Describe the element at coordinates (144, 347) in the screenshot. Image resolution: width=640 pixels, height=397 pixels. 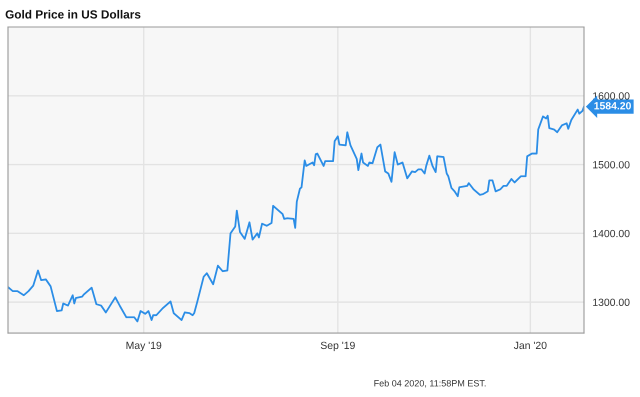
I see `x-tick-label: May '19` at that location.